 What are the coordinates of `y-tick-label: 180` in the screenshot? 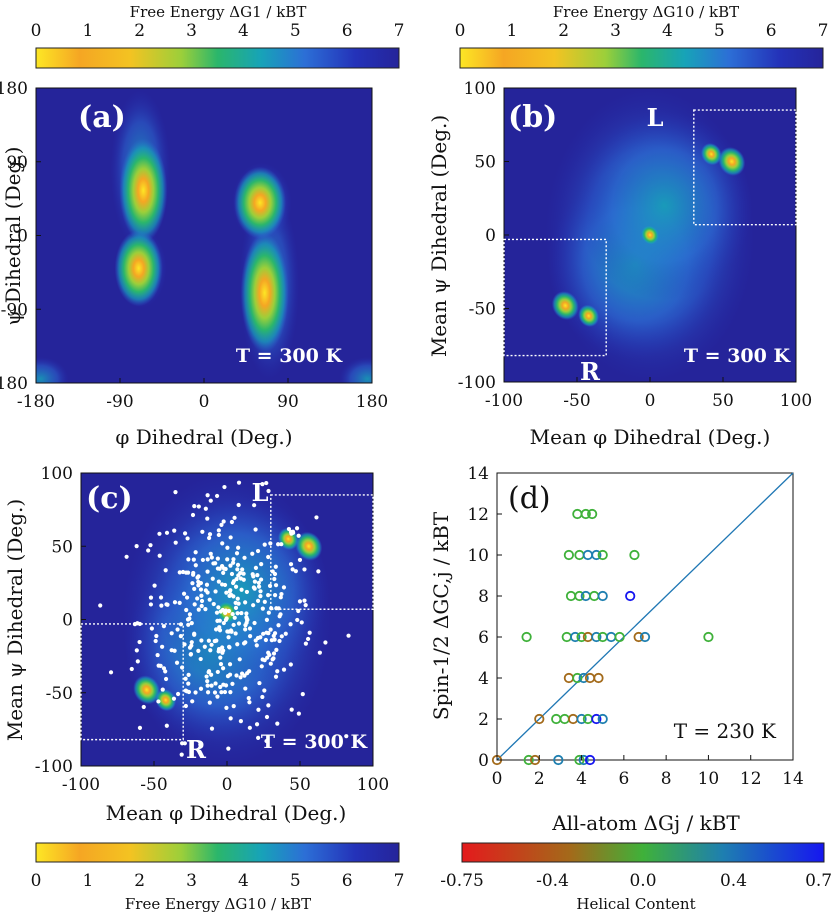 It's located at (14, 89).